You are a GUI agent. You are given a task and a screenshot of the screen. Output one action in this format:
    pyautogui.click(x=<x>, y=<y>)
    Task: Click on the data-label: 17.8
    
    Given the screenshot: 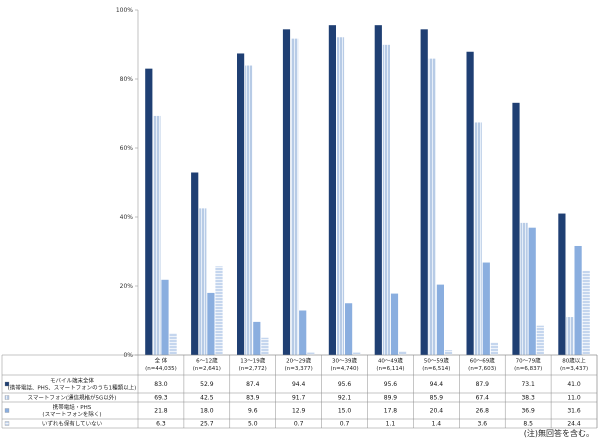 What is the action you would take?
    pyautogui.click(x=391, y=411)
    